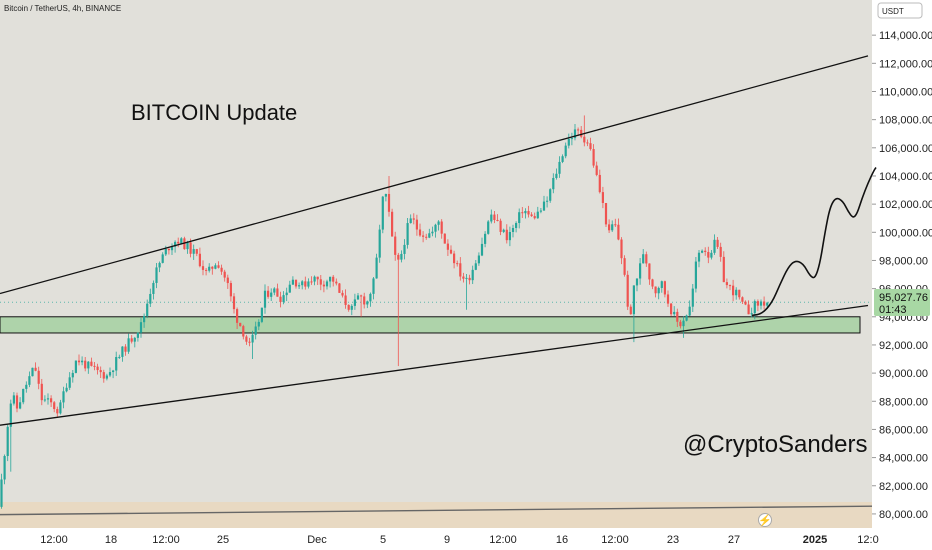  Describe the element at coordinates (436, 510) in the screenshot. I see `base-line` at that location.